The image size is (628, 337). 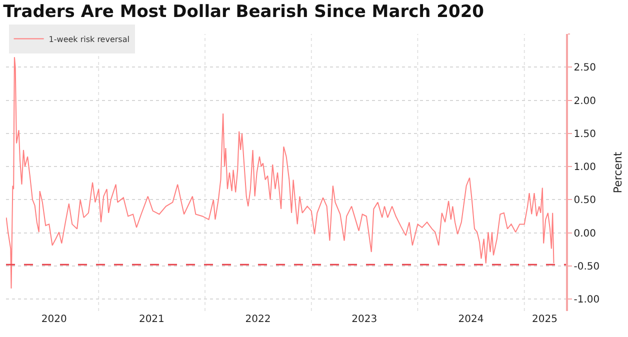 I want to click on y-tick-label: 0.00, so click(x=585, y=234).